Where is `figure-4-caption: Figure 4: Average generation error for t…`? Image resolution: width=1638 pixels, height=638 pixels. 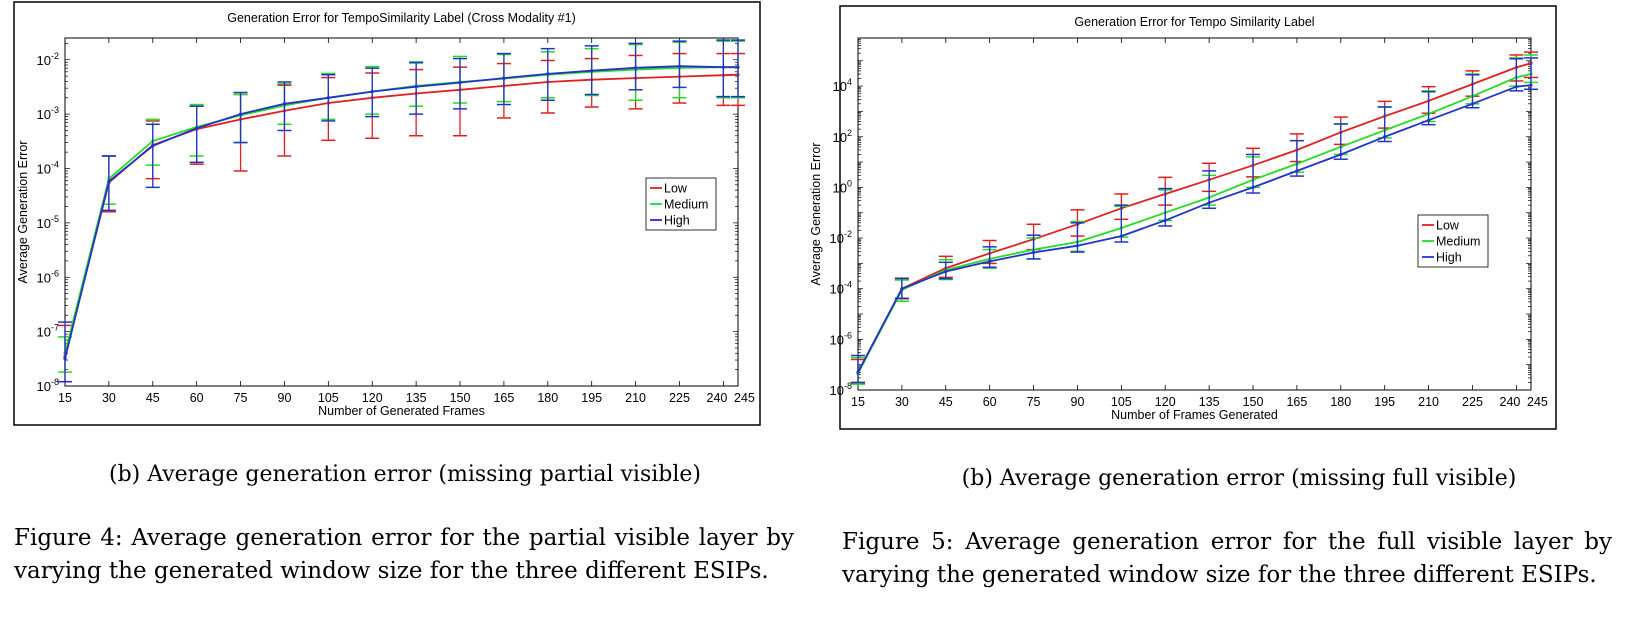
figure-4-caption: Figure 4: Average generation error for t… is located at coordinates (404, 554).